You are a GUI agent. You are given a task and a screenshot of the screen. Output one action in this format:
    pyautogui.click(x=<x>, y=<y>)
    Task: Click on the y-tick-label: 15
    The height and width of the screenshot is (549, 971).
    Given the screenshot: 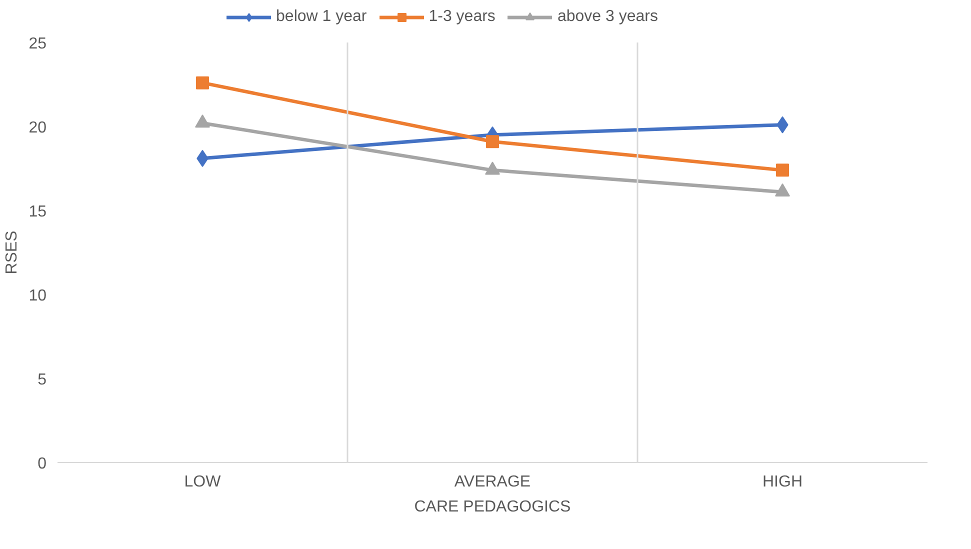 What is the action you would take?
    pyautogui.click(x=37, y=212)
    